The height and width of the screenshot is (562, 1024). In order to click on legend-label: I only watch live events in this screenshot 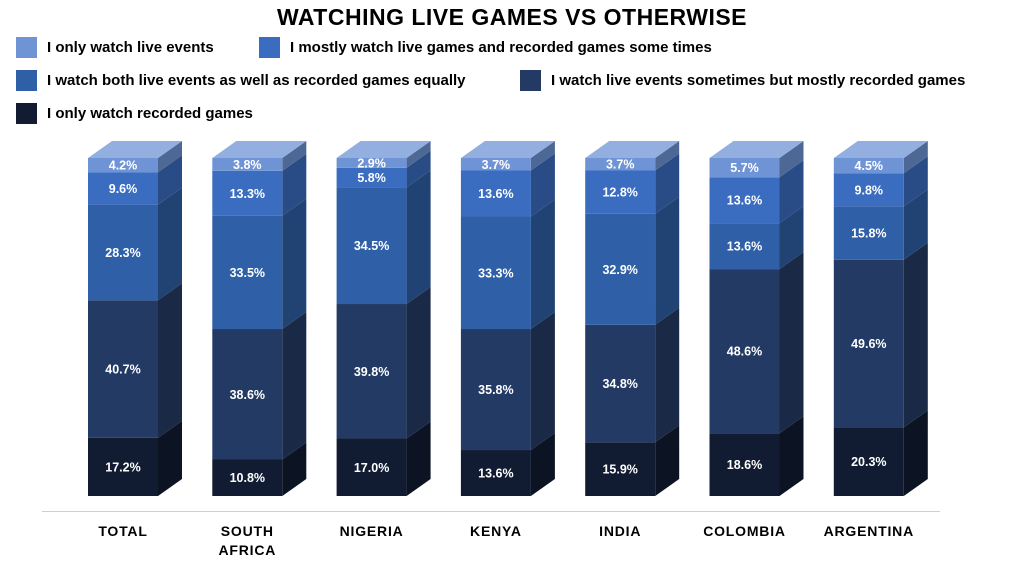, I will do `click(130, 47)`.